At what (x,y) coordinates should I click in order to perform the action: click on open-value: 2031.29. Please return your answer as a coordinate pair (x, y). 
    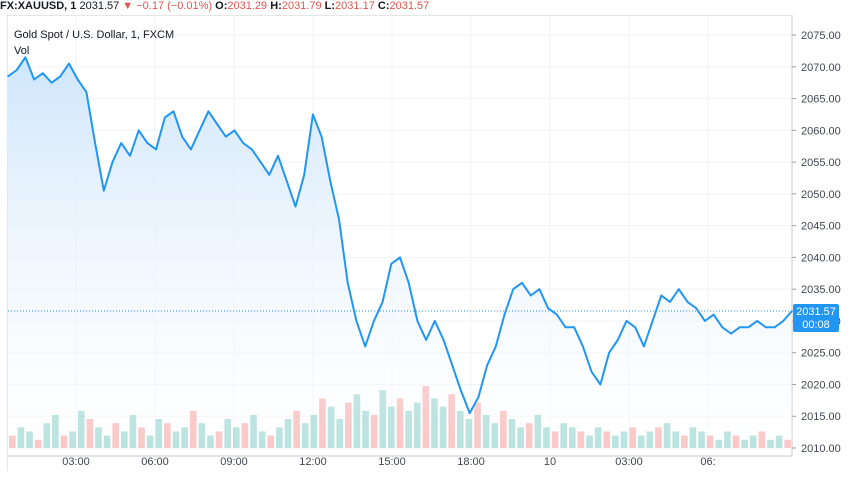
    Looking at the image, I should click on (247, 6).